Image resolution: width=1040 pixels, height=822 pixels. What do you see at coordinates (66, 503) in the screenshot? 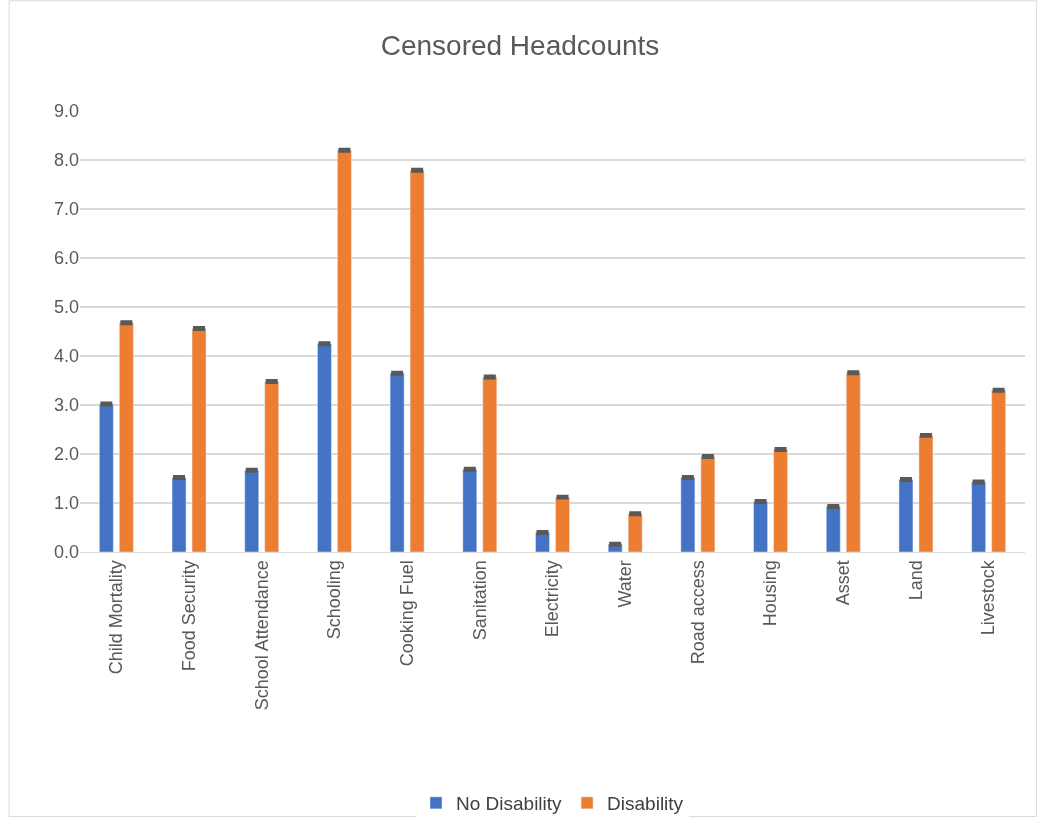
I see `y-tick-label: 1.0` at bounding box center [66, 503].